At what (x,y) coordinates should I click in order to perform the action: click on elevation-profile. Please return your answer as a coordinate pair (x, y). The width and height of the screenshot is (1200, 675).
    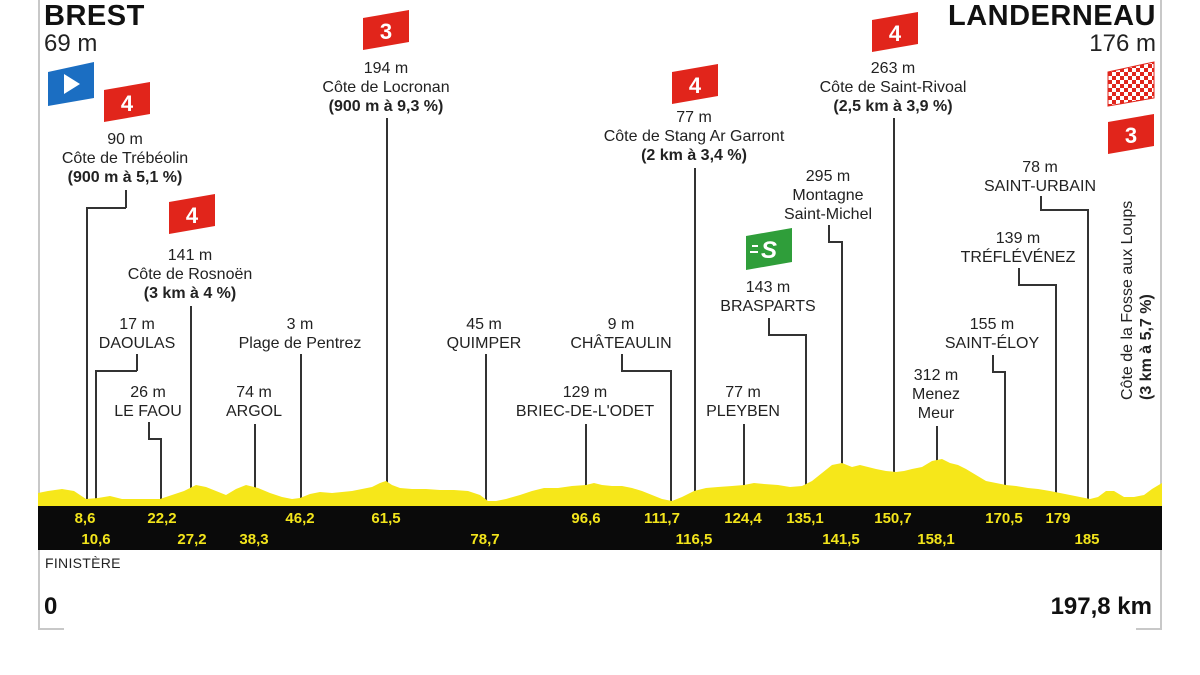
    Looking at the image, I should click on (600, 483).